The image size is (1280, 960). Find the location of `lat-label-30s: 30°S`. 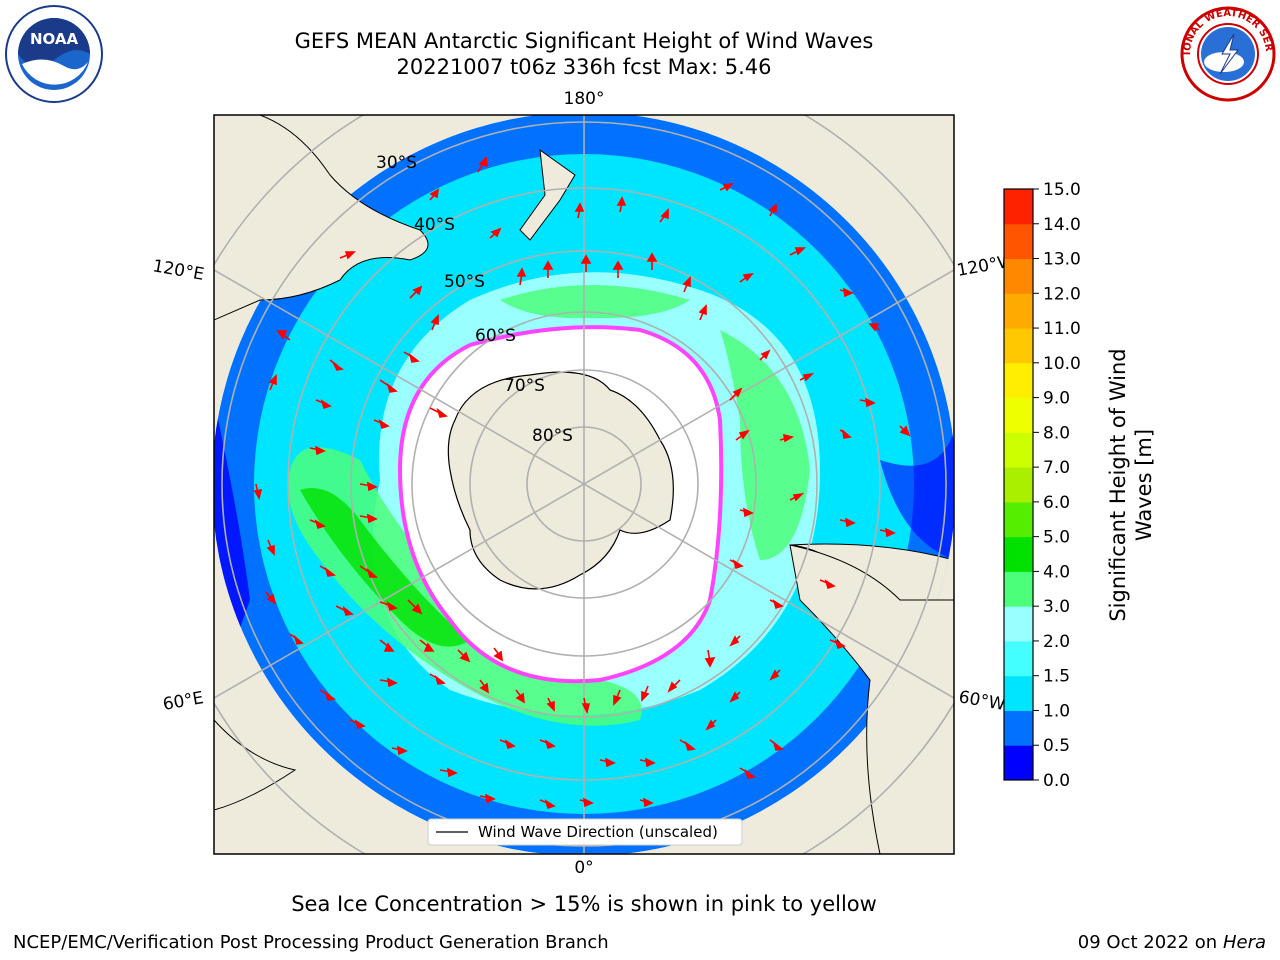

lat-label-30s: 30°S is located at coordinates (396, 163).